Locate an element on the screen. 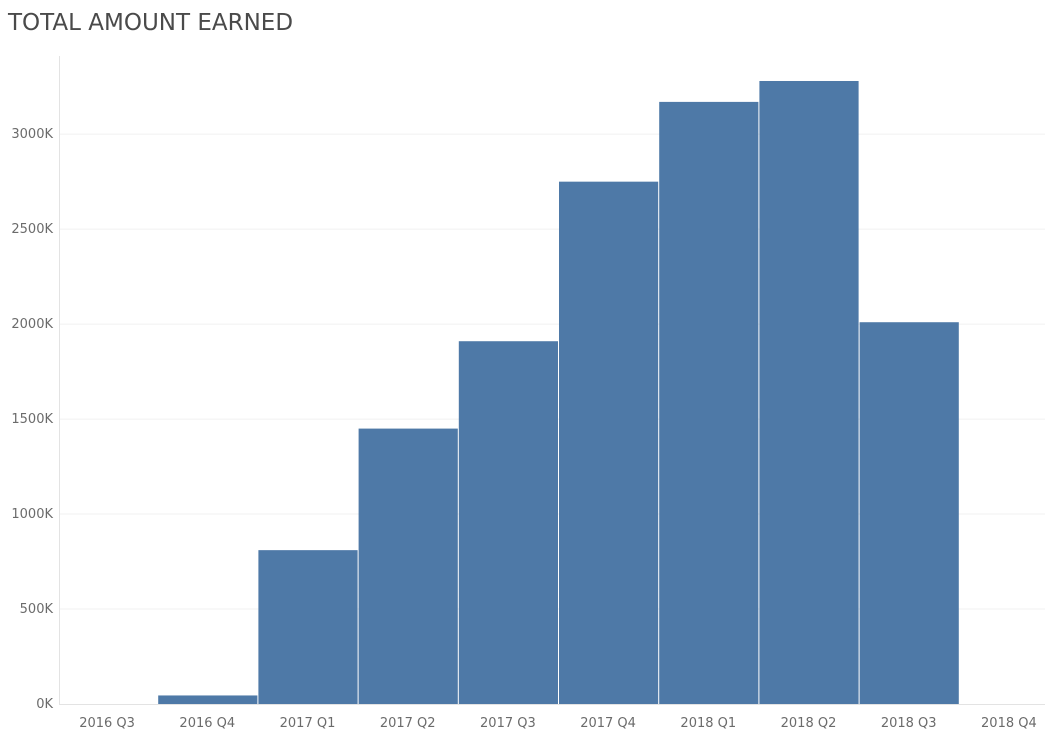 The width and height of the screenshot is (1055, 740). y-tick-label: 3000K is located at coordinates (32, 134).